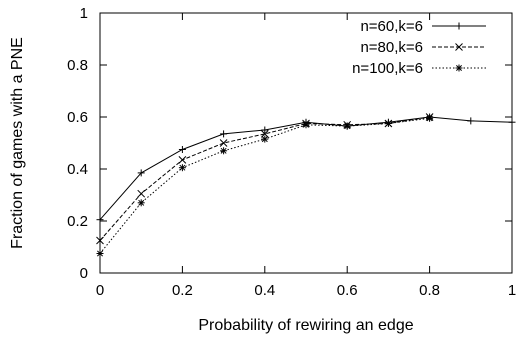  I want to click on x-axis-label: Probability of rewiring an edge, so click(305, 325).